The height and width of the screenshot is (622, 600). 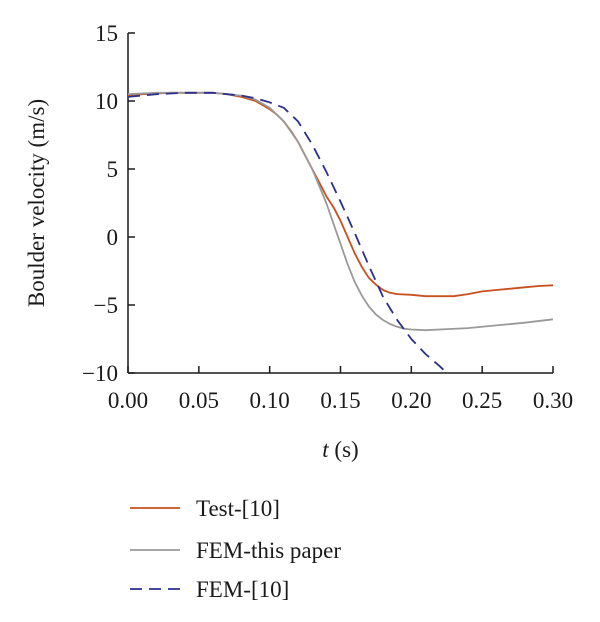 I want to click on y-tick-label: 15, so click(x=106, y=33).